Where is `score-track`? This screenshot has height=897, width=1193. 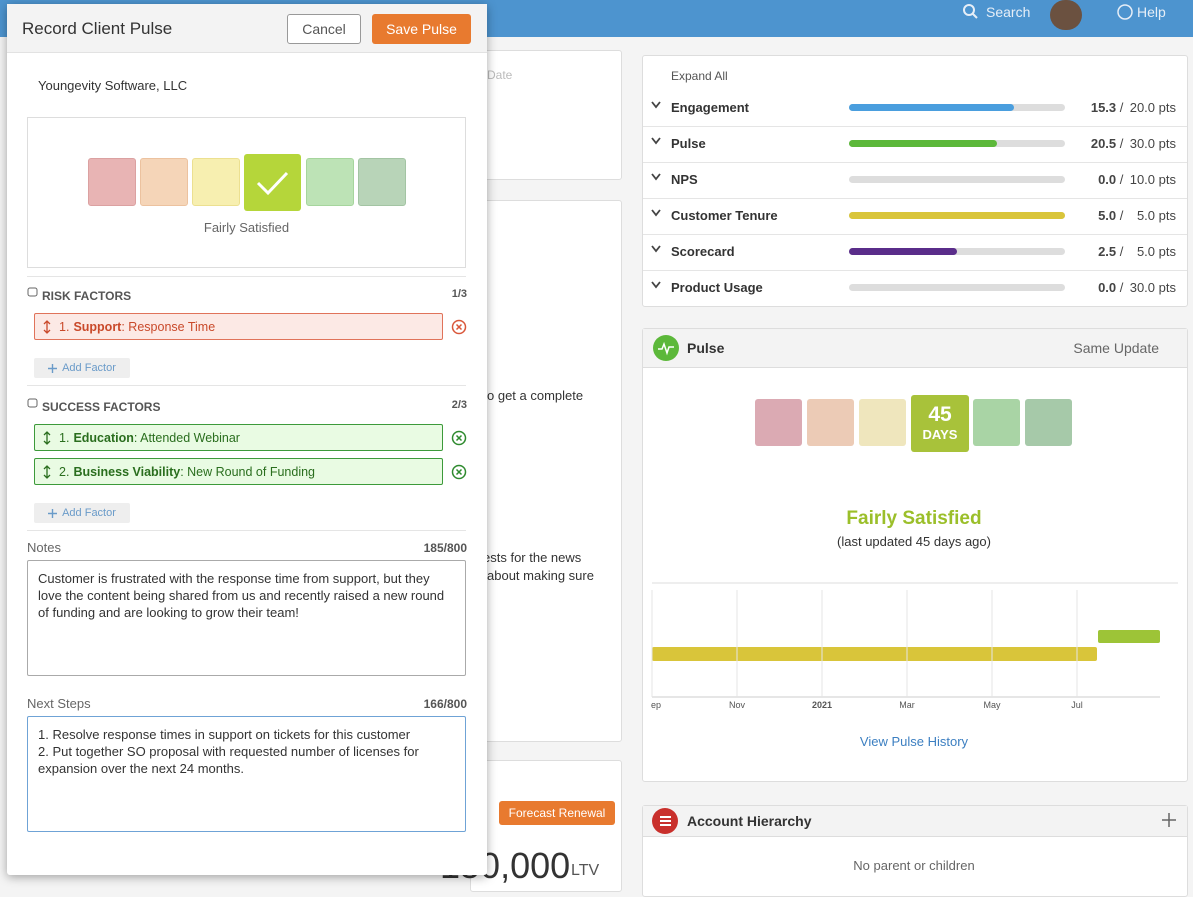 score-track is located at coordinates (957, 179).